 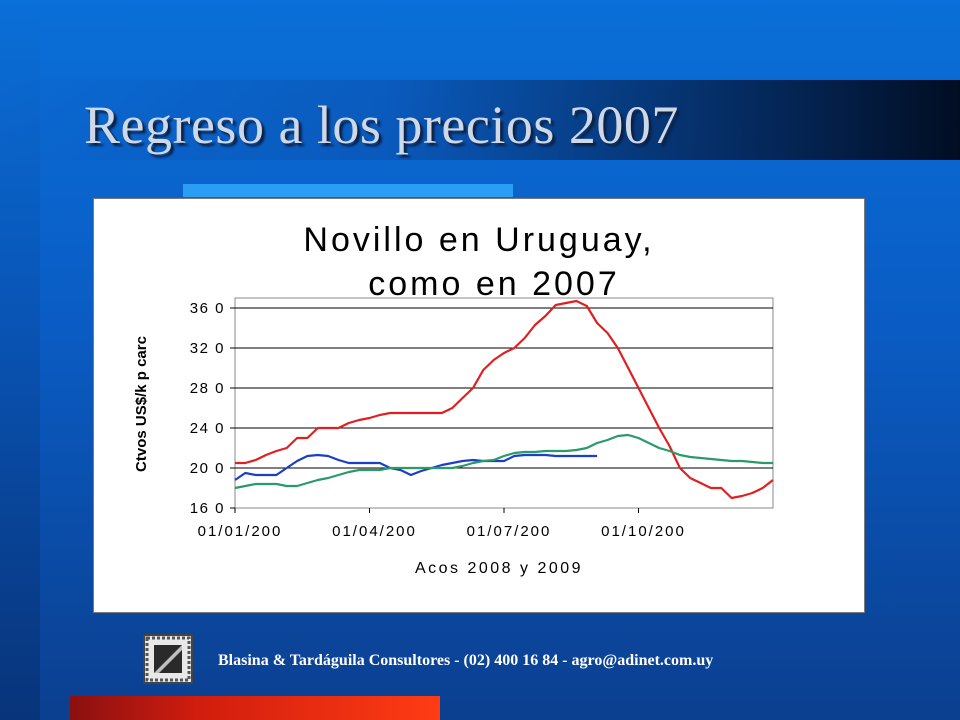 I want to click on film-frame-logo-icon, so click(x=168, y=659).